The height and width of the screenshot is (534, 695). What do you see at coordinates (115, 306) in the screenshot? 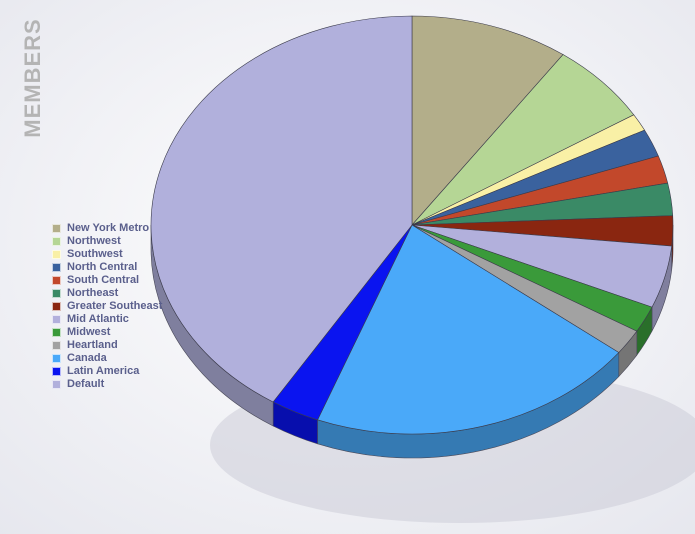
I see `legend-label: Greater Southeast` at bounding box center [115, 306].